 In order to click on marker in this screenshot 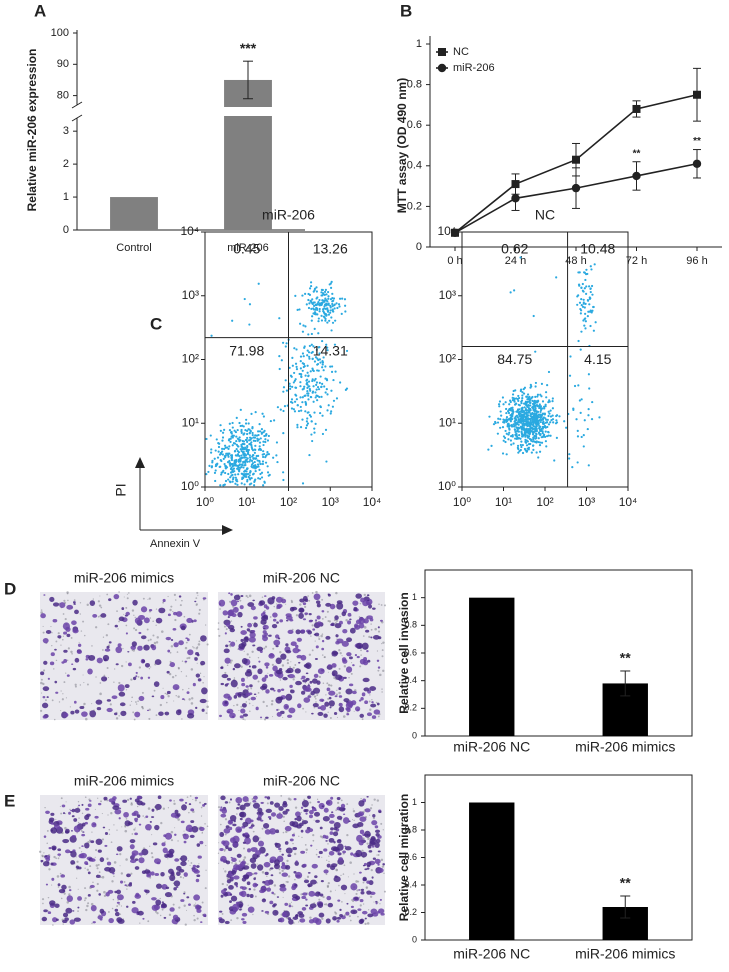, I will do `click(515, 184)`.